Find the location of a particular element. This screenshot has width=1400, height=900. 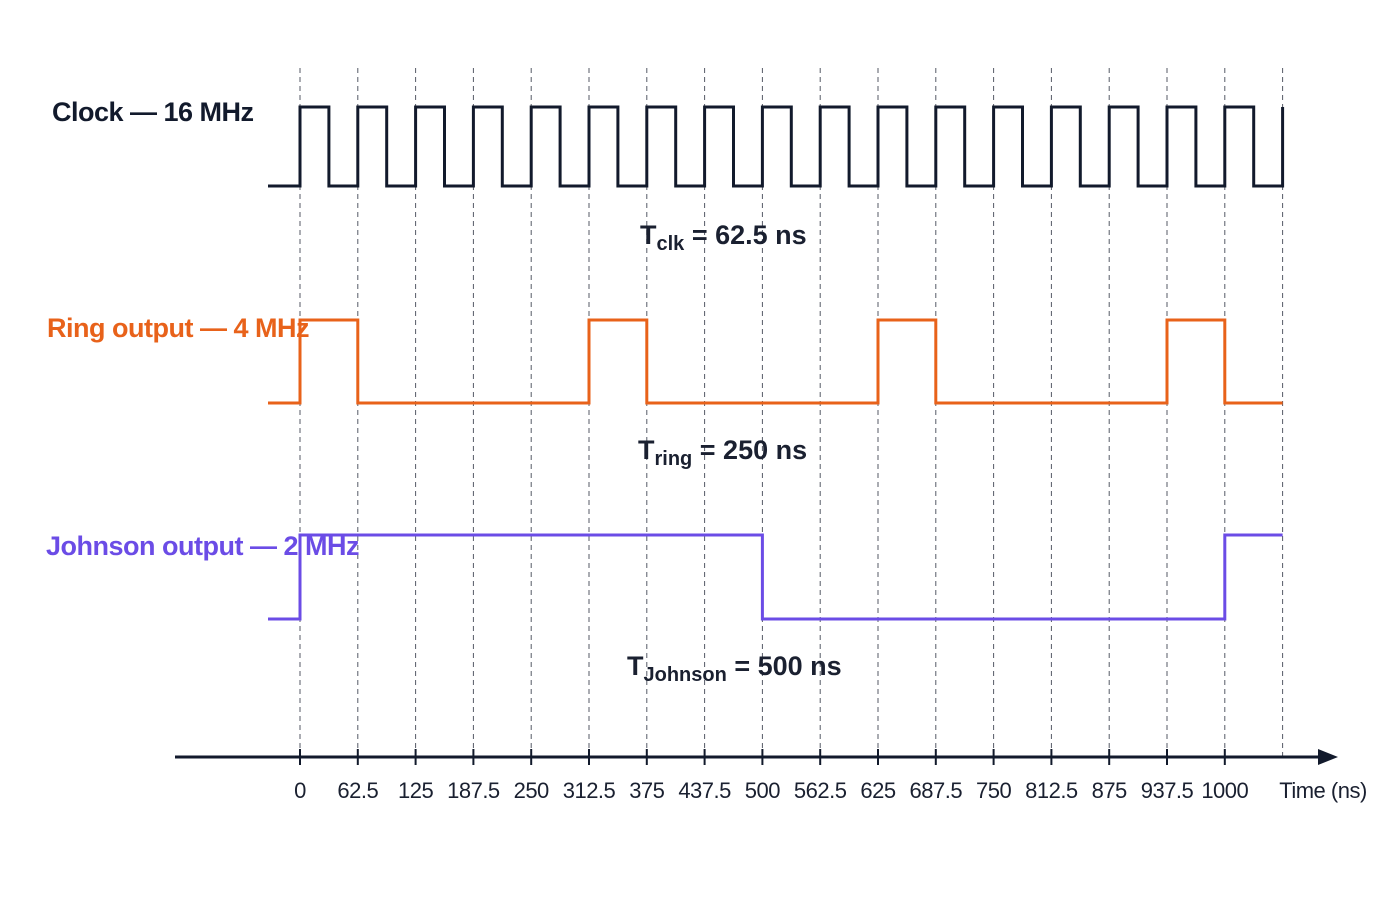

ring-period-label: Tring = 250 ns is located at coordinates (722, 452).